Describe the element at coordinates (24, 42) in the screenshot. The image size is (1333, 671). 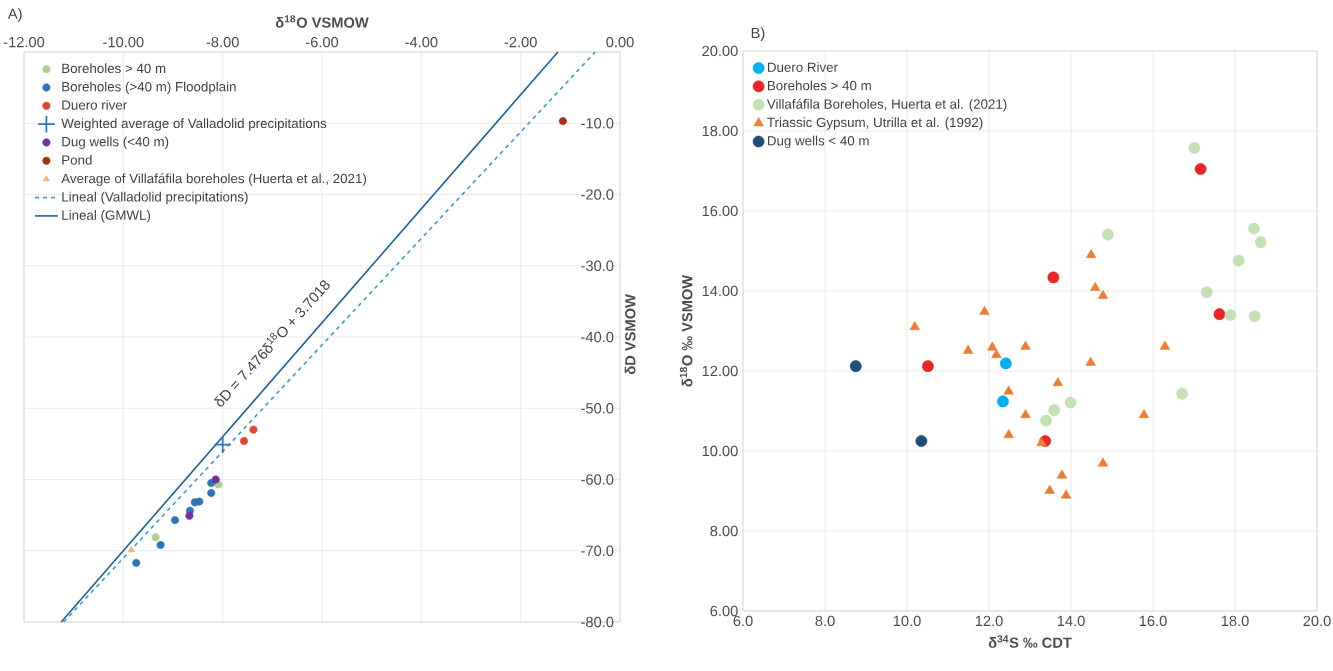
I see `x-tick-label: -12.00` at that location.